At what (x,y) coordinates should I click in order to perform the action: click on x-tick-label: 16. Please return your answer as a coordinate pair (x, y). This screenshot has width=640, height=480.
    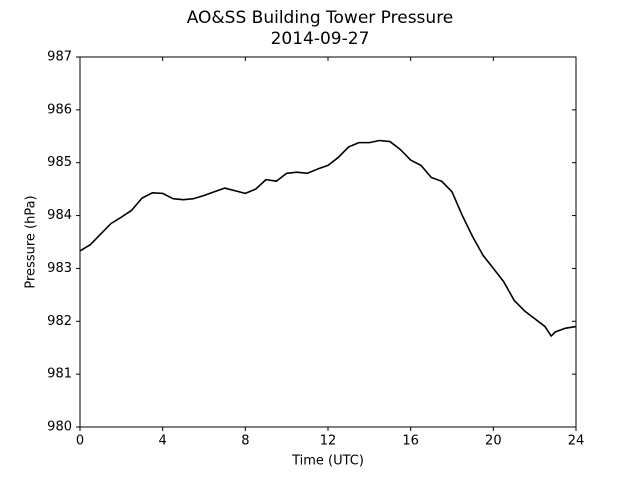
    Looking at the image, I should click on (410, 441).